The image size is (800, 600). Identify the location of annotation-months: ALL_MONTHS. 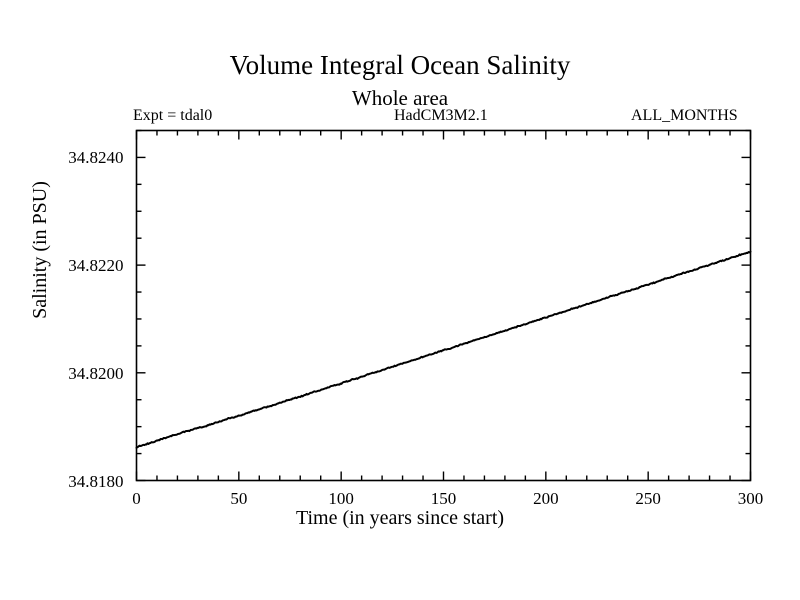
(684, 115).